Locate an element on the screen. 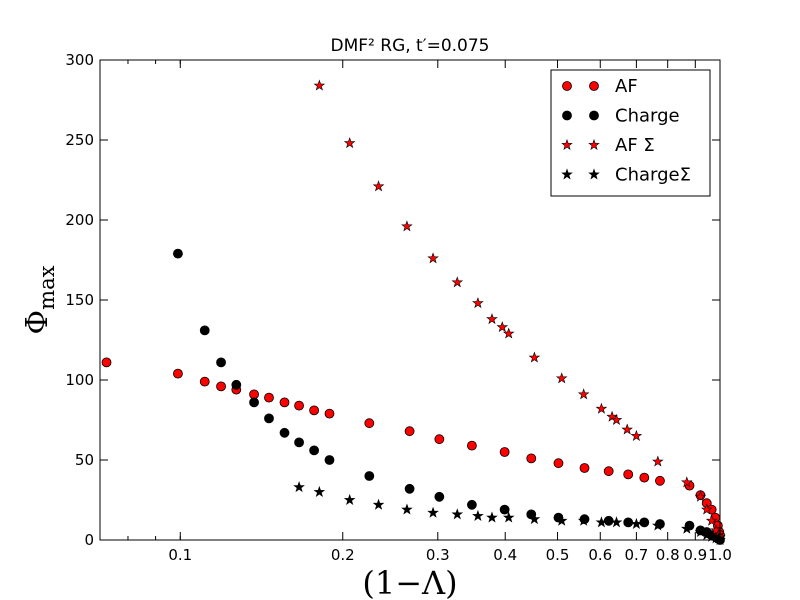 Image resolution: width=800 pixels, height=600 pixels. y-tick-label: 150 is located at coordinates (79, 300).